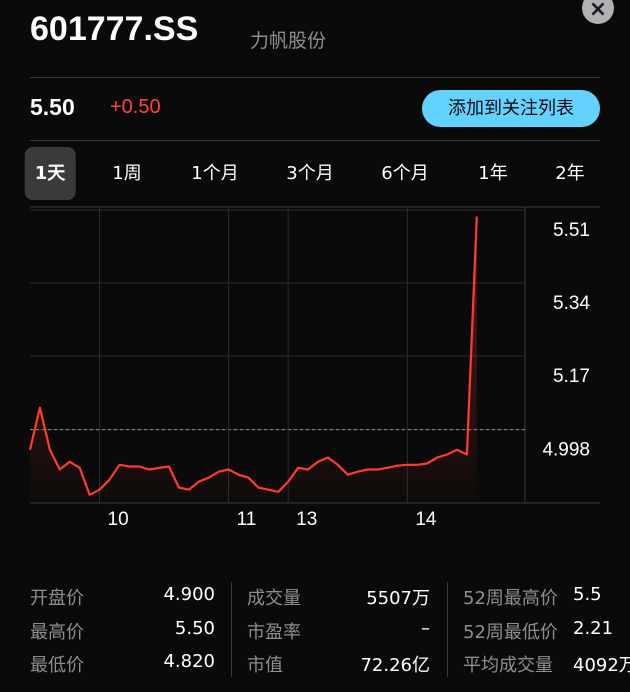  What do you see at coordinates (493, 173) in the screenshot?
I see `range-tab: 1年` at bounding box center [493, 173].